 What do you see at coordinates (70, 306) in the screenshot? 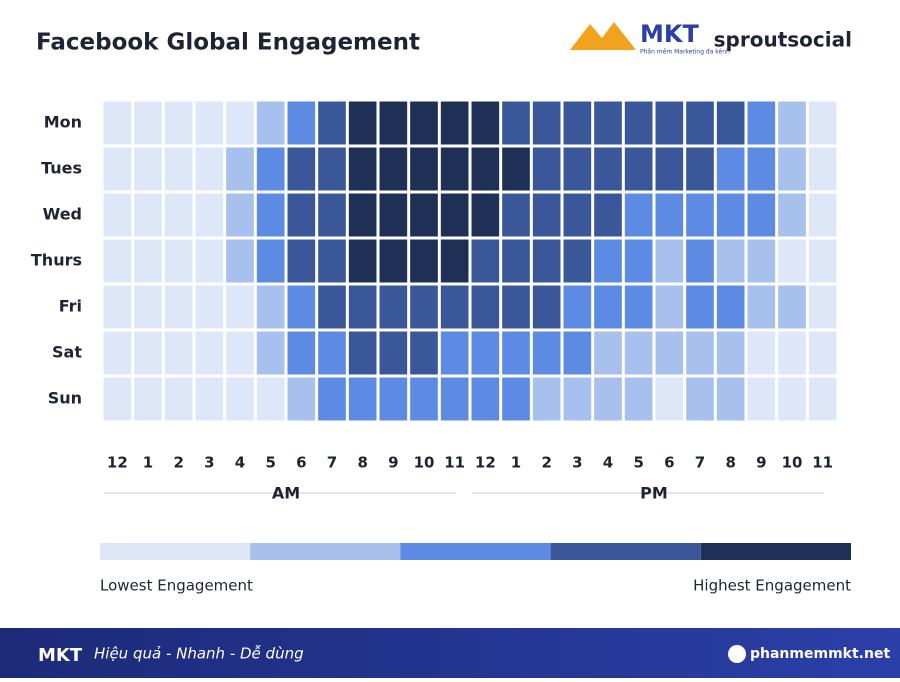
I see `row-label: Fri` at bounding box center [70, 306].